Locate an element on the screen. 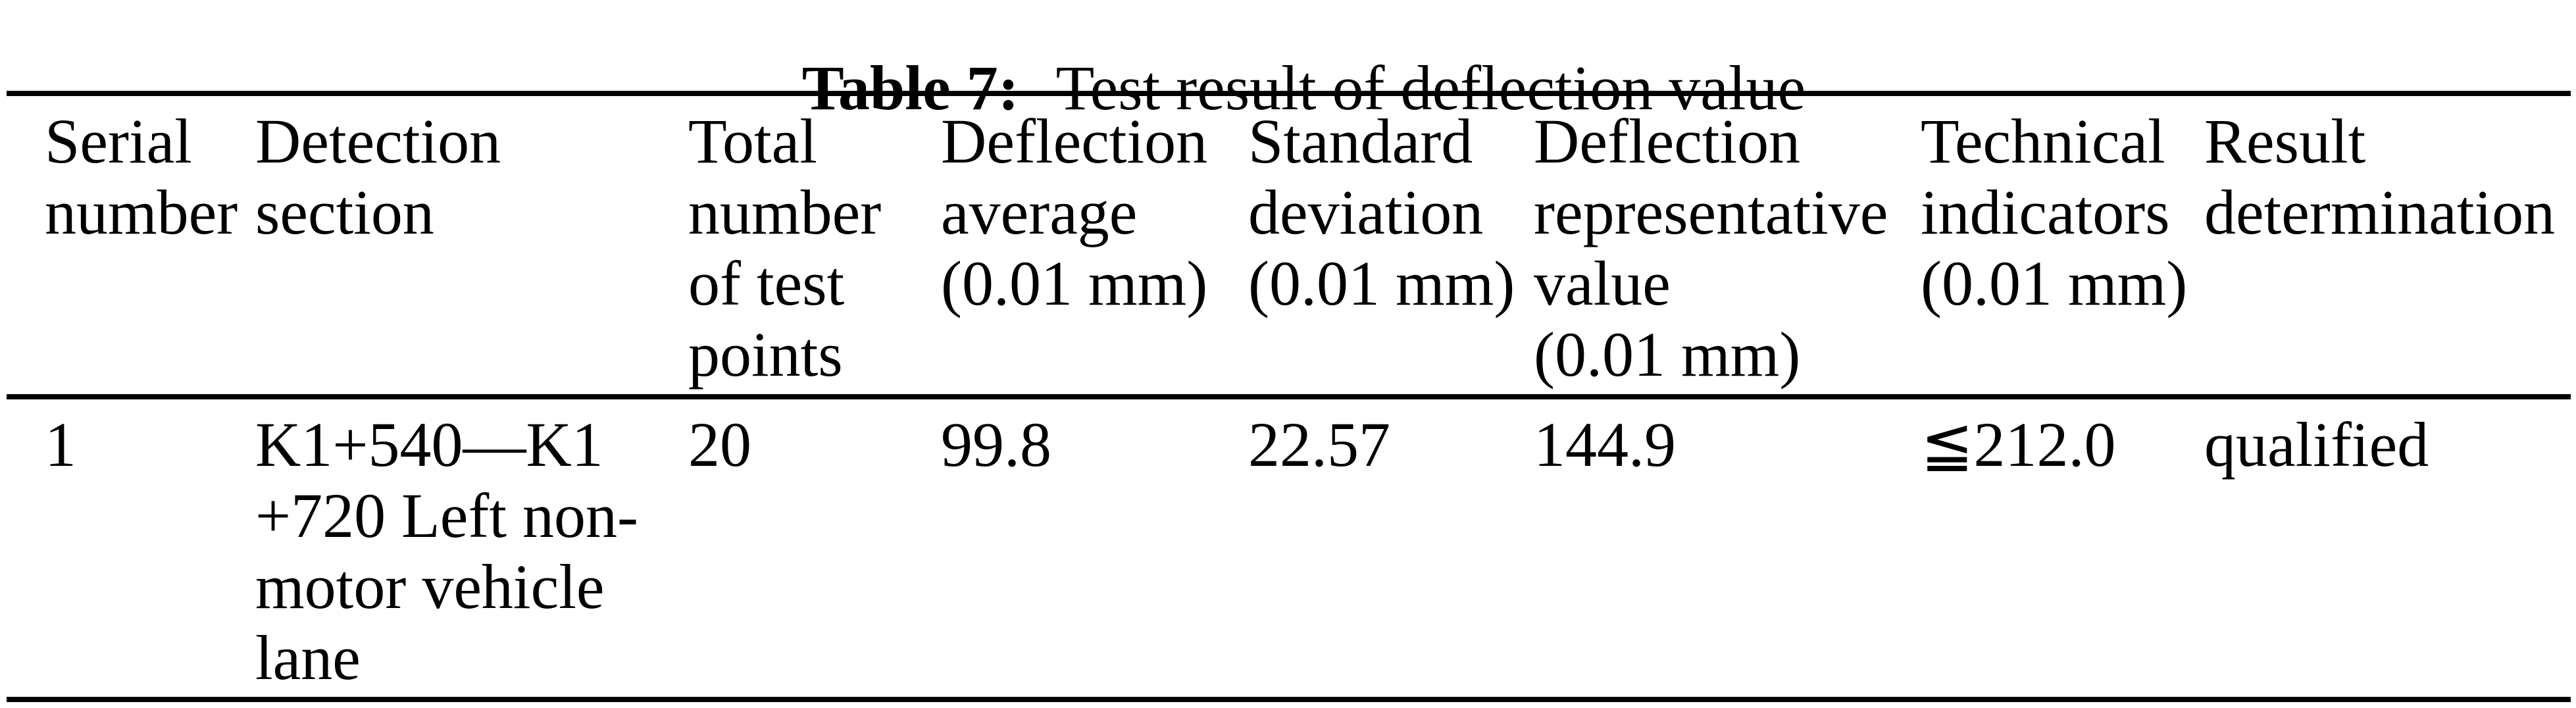  cell-technical-indicators: ≦212.0 is located at coordinates (2018, 444).